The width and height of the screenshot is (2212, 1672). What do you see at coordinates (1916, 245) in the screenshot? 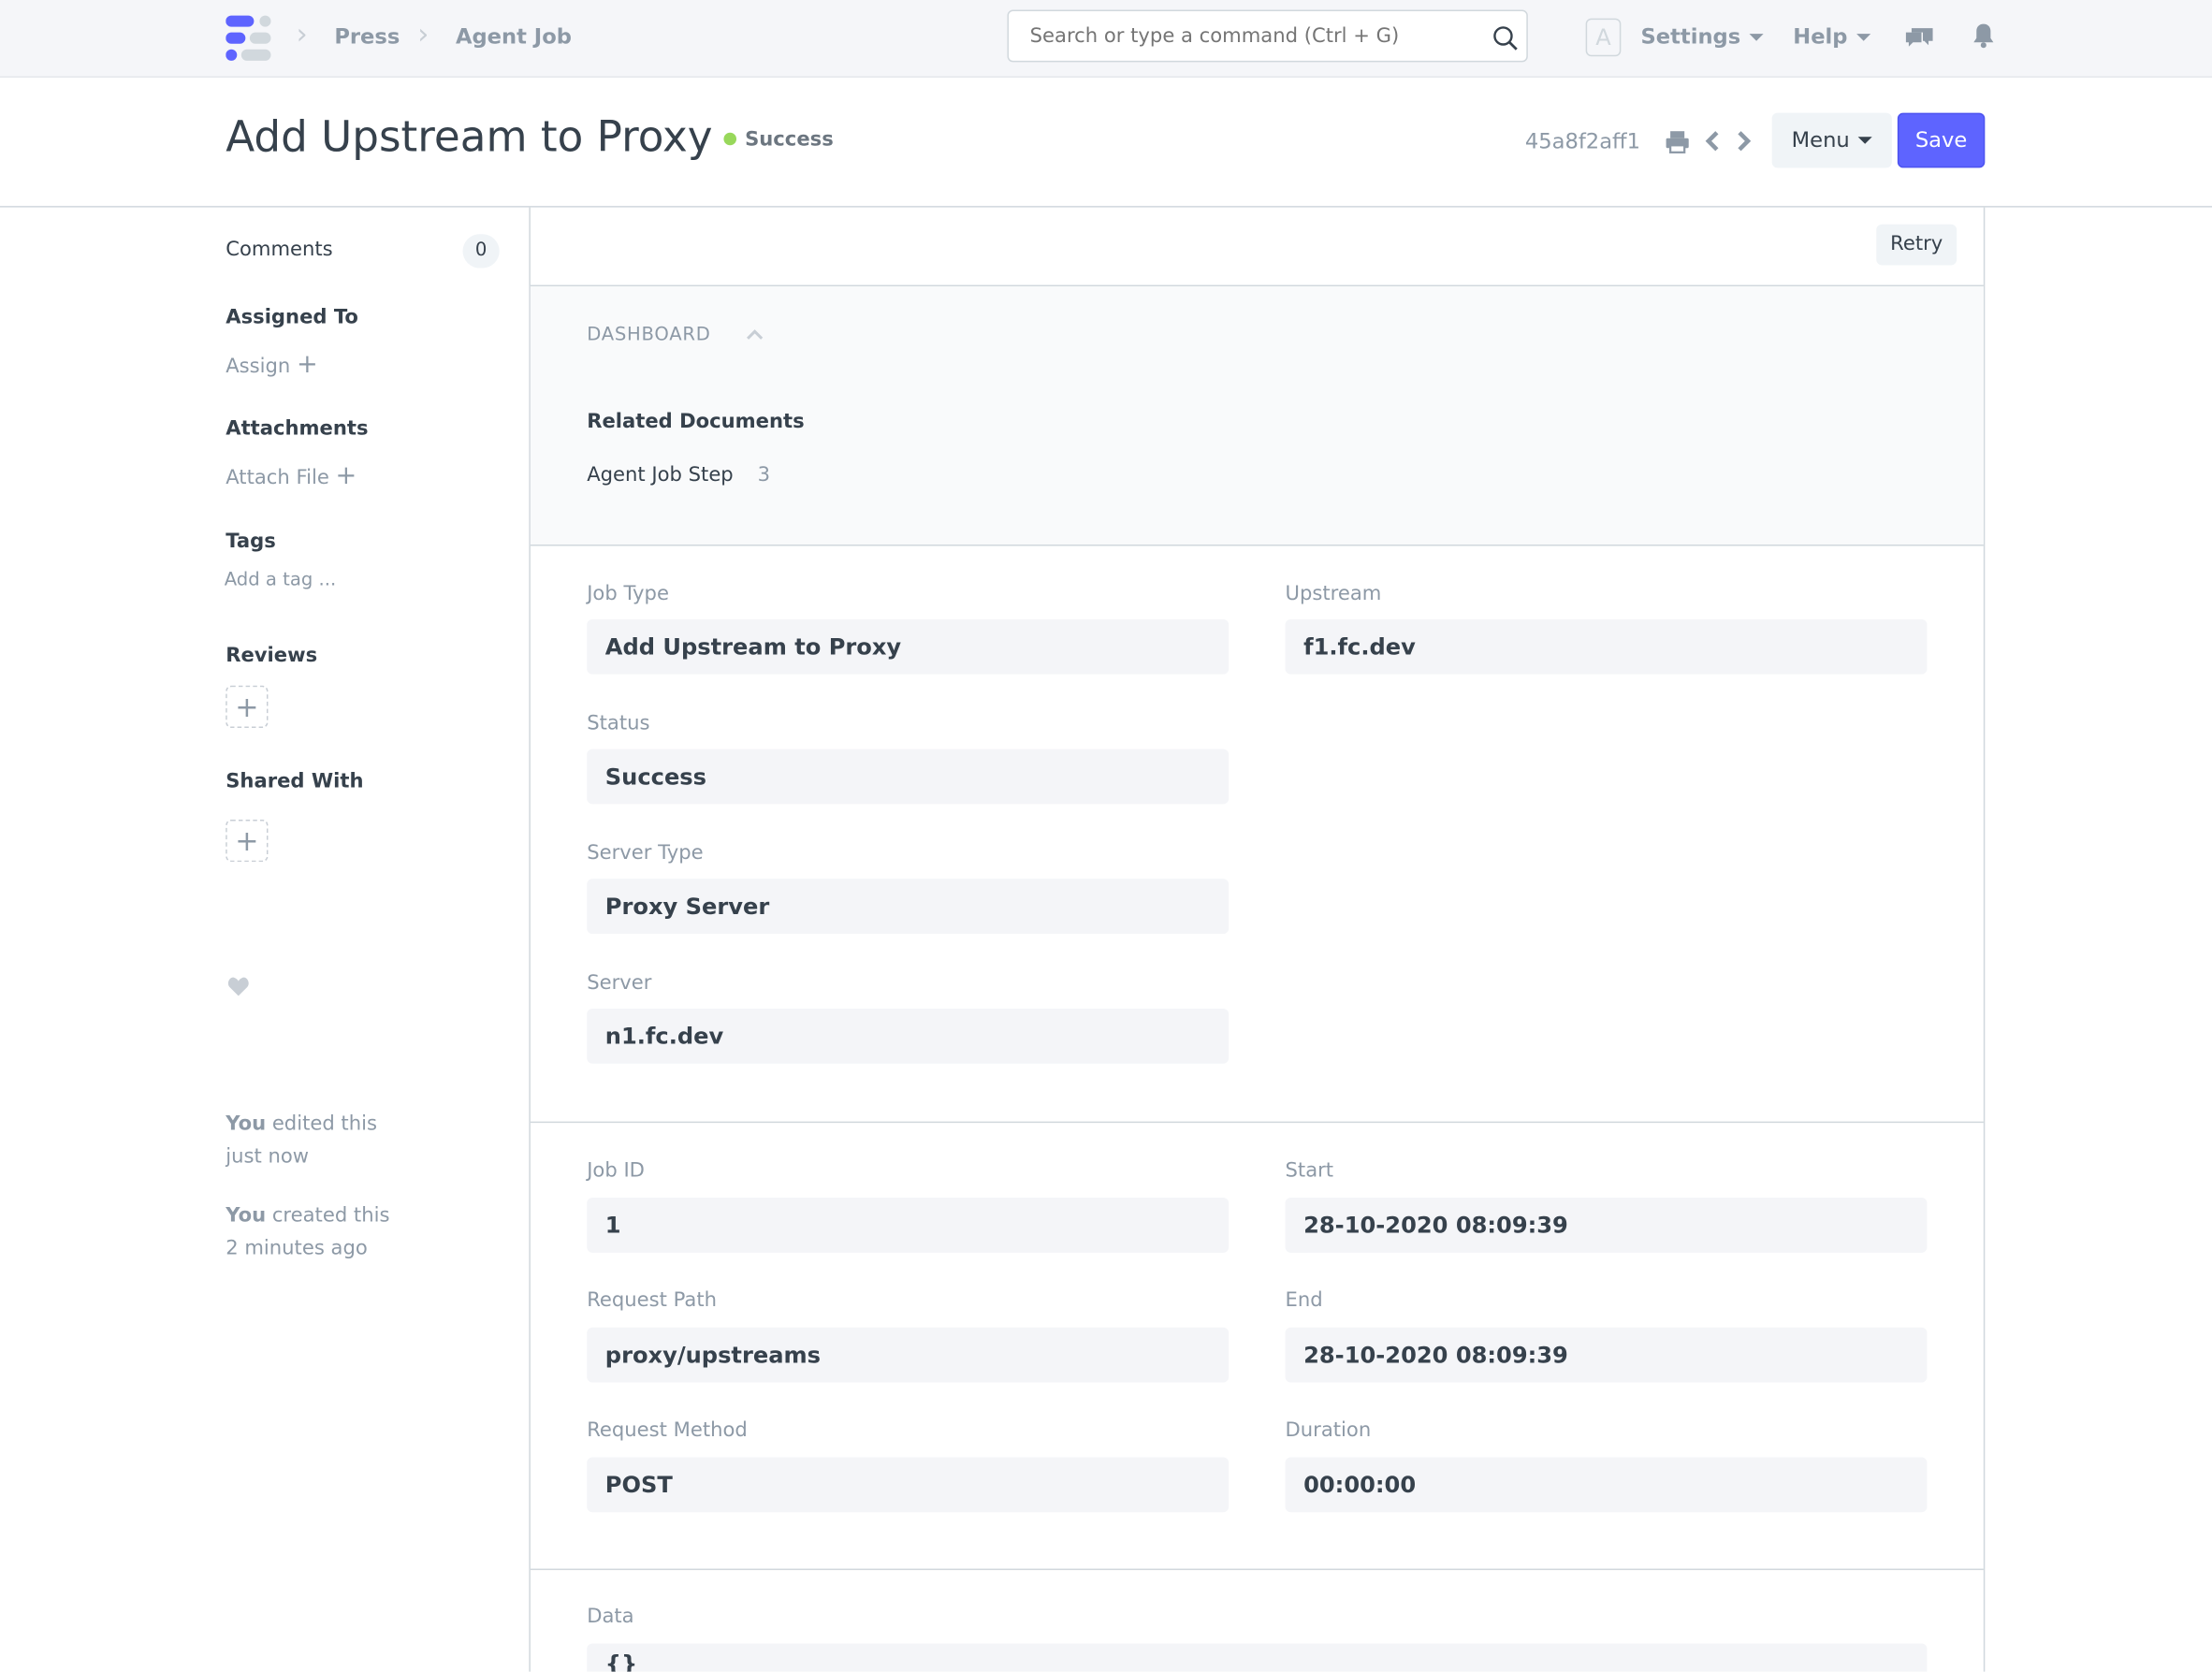
I see `retry-button: Retry` at bounding box center [1916, 245].